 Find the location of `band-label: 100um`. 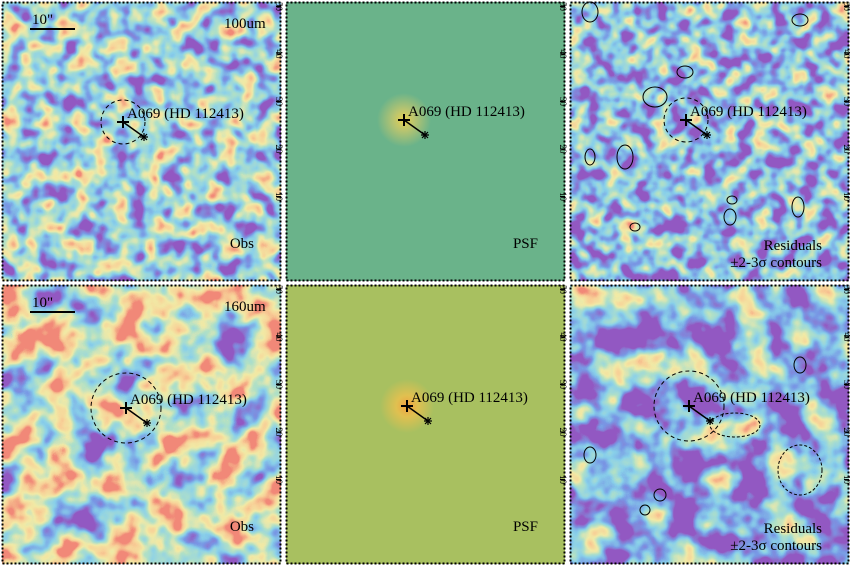

band-label: 100um is located at coordinates (245, 24).